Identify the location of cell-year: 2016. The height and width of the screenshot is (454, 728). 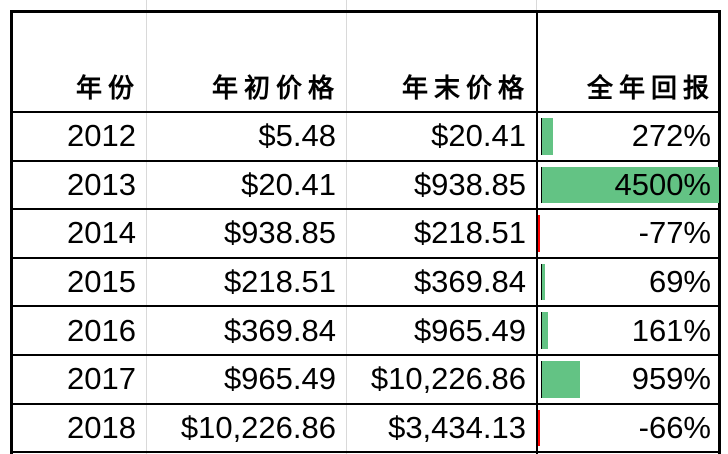
(101, 330).